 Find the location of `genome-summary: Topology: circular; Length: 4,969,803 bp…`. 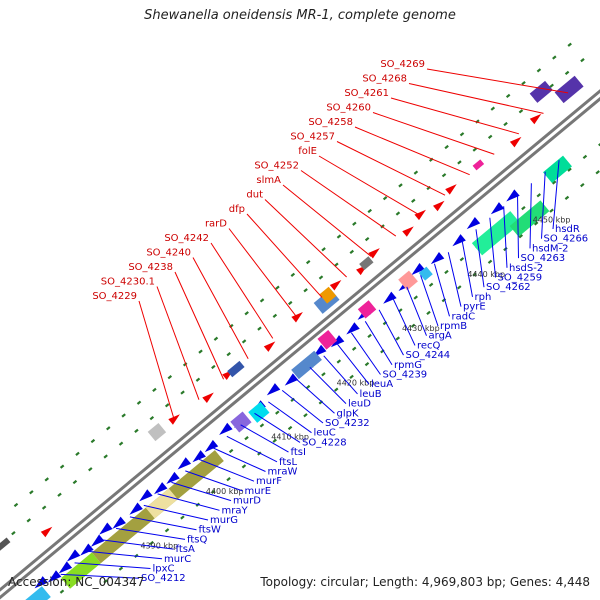

genome-summary: Topology: circular; Length: 4,969,803 bp… is located at coordinates (425, 582).